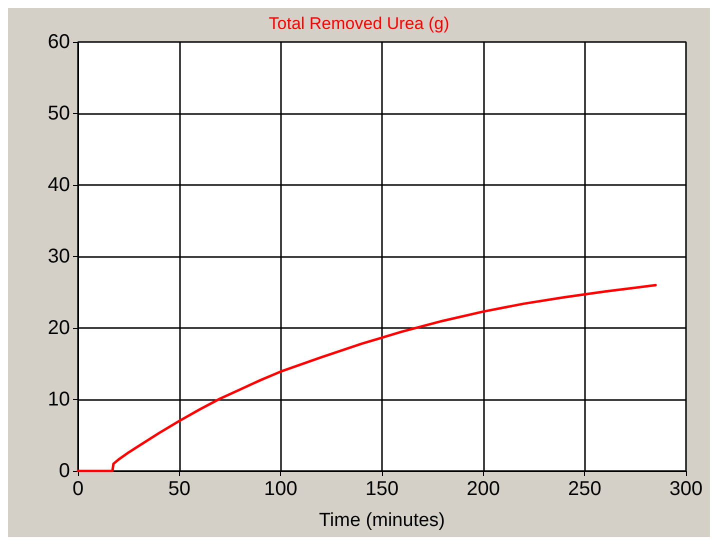 Image resolution: width=718 pixels, height=545 pixels. Describe the element at coordinates (382, 489) in the screenshot. I see `x-tick-label: 150` at that location.